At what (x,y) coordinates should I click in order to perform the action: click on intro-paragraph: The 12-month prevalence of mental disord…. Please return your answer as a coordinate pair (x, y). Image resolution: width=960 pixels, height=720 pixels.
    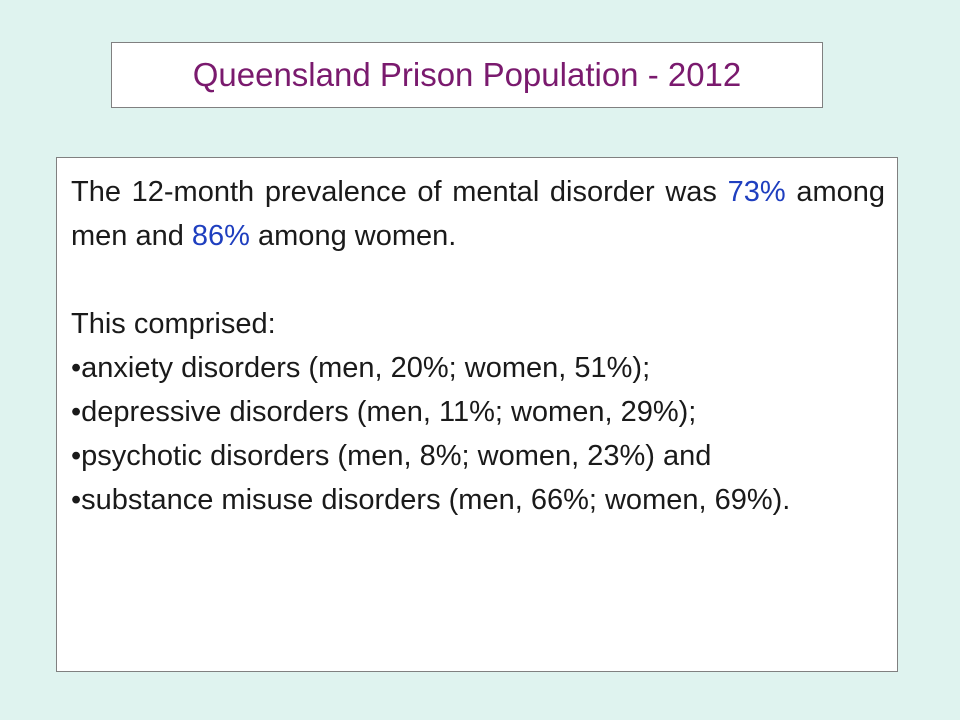
    Looking at the image, I should click on (478, 214).